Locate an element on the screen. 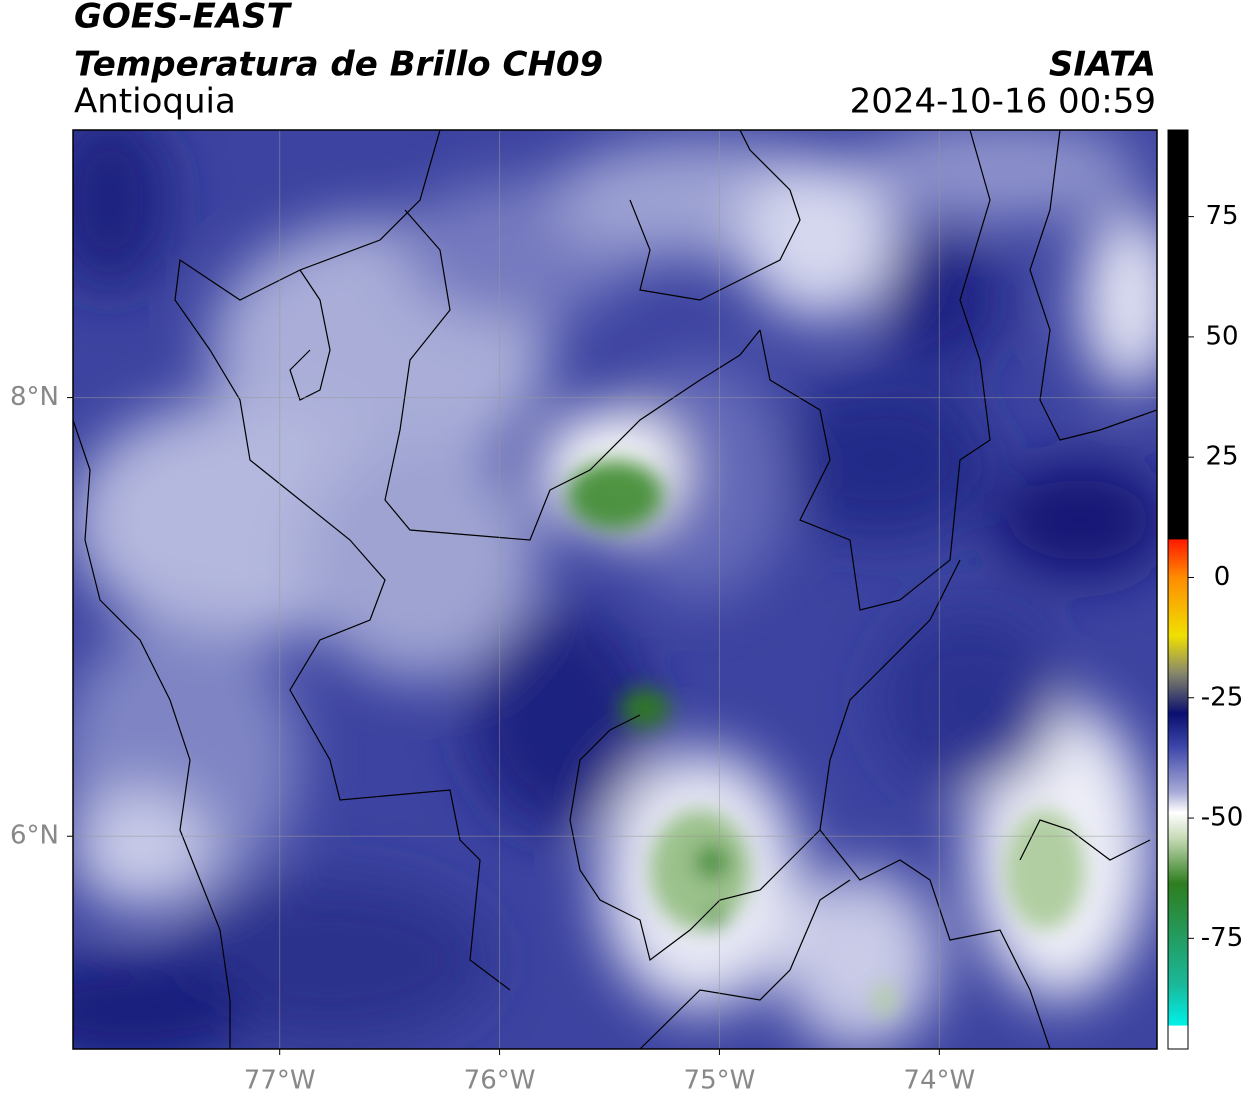 Image resolution: width=1252 pixels, height=1099 pixels. region: Antioquia is located at coordinates (155, 102).